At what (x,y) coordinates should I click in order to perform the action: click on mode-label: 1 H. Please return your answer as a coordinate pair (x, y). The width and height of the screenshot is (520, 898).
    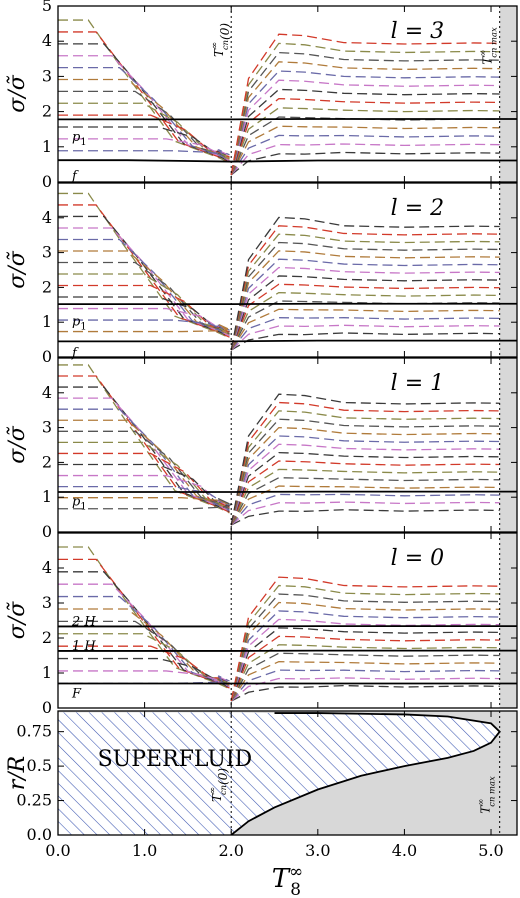
    Looking at the image, I should click on (84, 646).